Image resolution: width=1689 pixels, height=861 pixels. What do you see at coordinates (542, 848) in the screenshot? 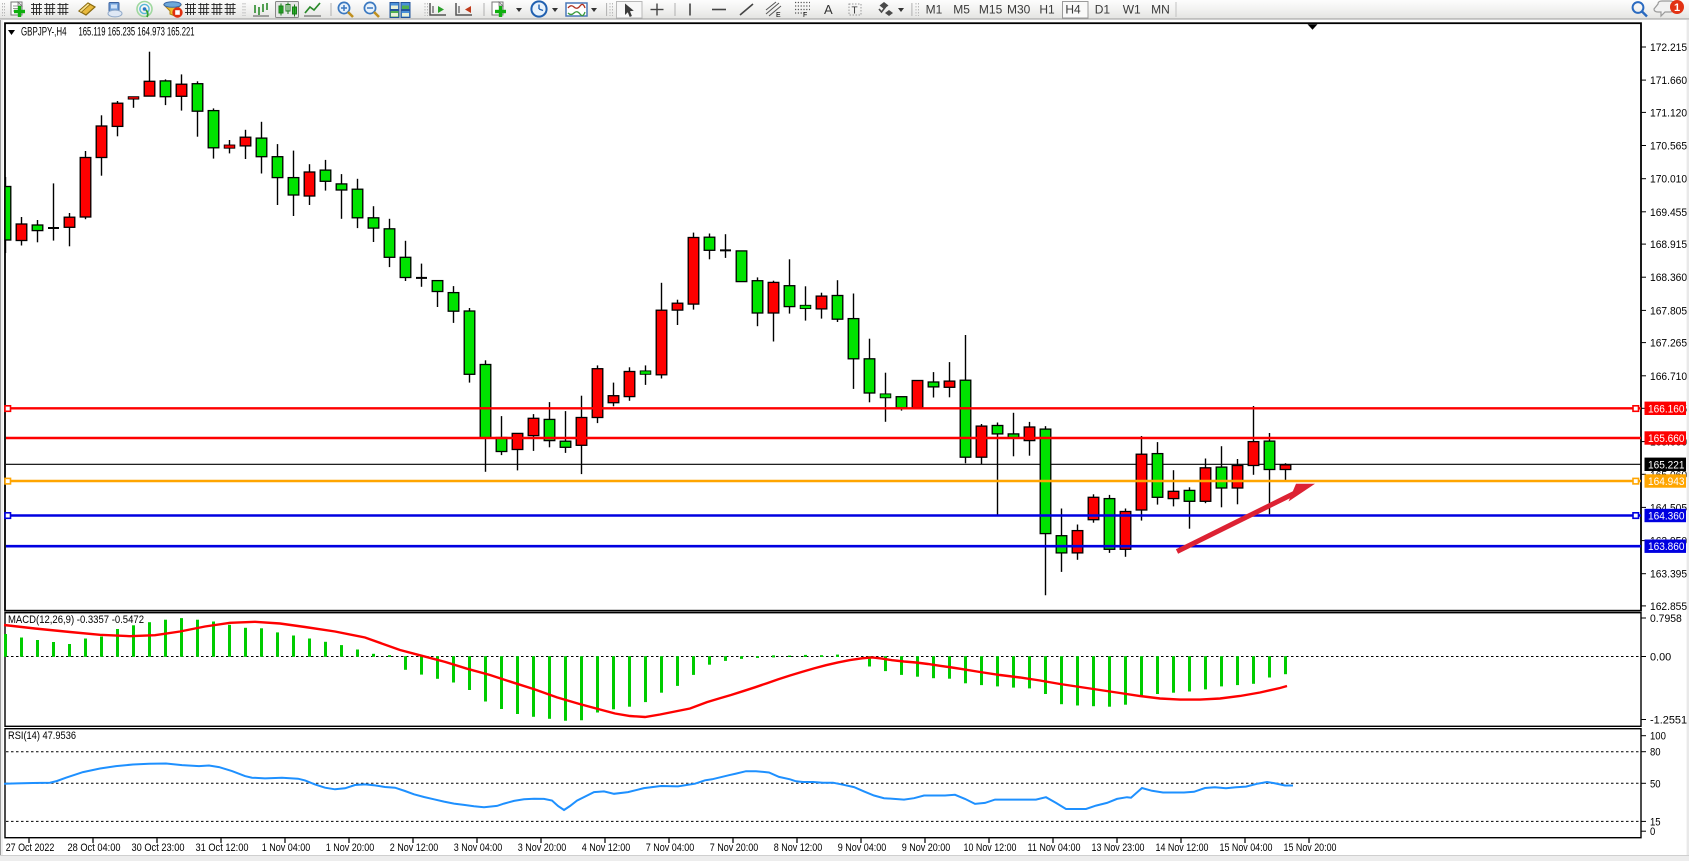
I see `svg-text: 3 Nov 20:00` at bounding box center [542, 848].